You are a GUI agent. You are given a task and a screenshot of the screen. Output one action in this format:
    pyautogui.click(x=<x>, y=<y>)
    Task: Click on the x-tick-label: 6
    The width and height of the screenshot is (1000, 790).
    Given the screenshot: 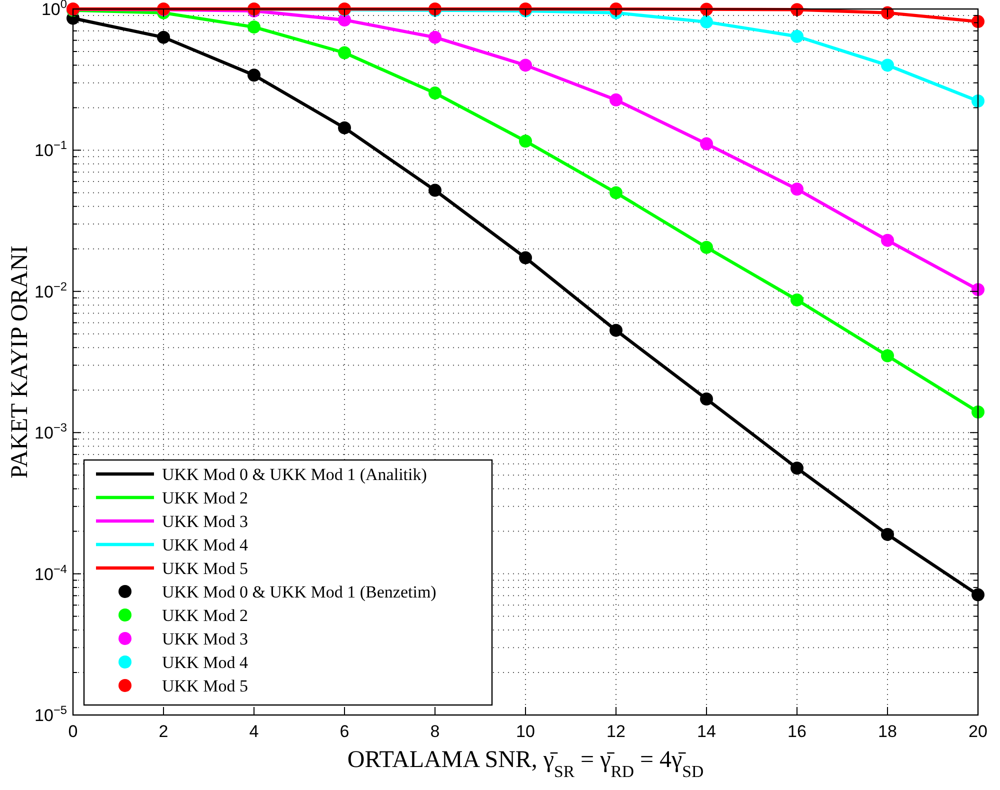 What is the action you would take?
    pyautogui.click(x=345, y=731)
    